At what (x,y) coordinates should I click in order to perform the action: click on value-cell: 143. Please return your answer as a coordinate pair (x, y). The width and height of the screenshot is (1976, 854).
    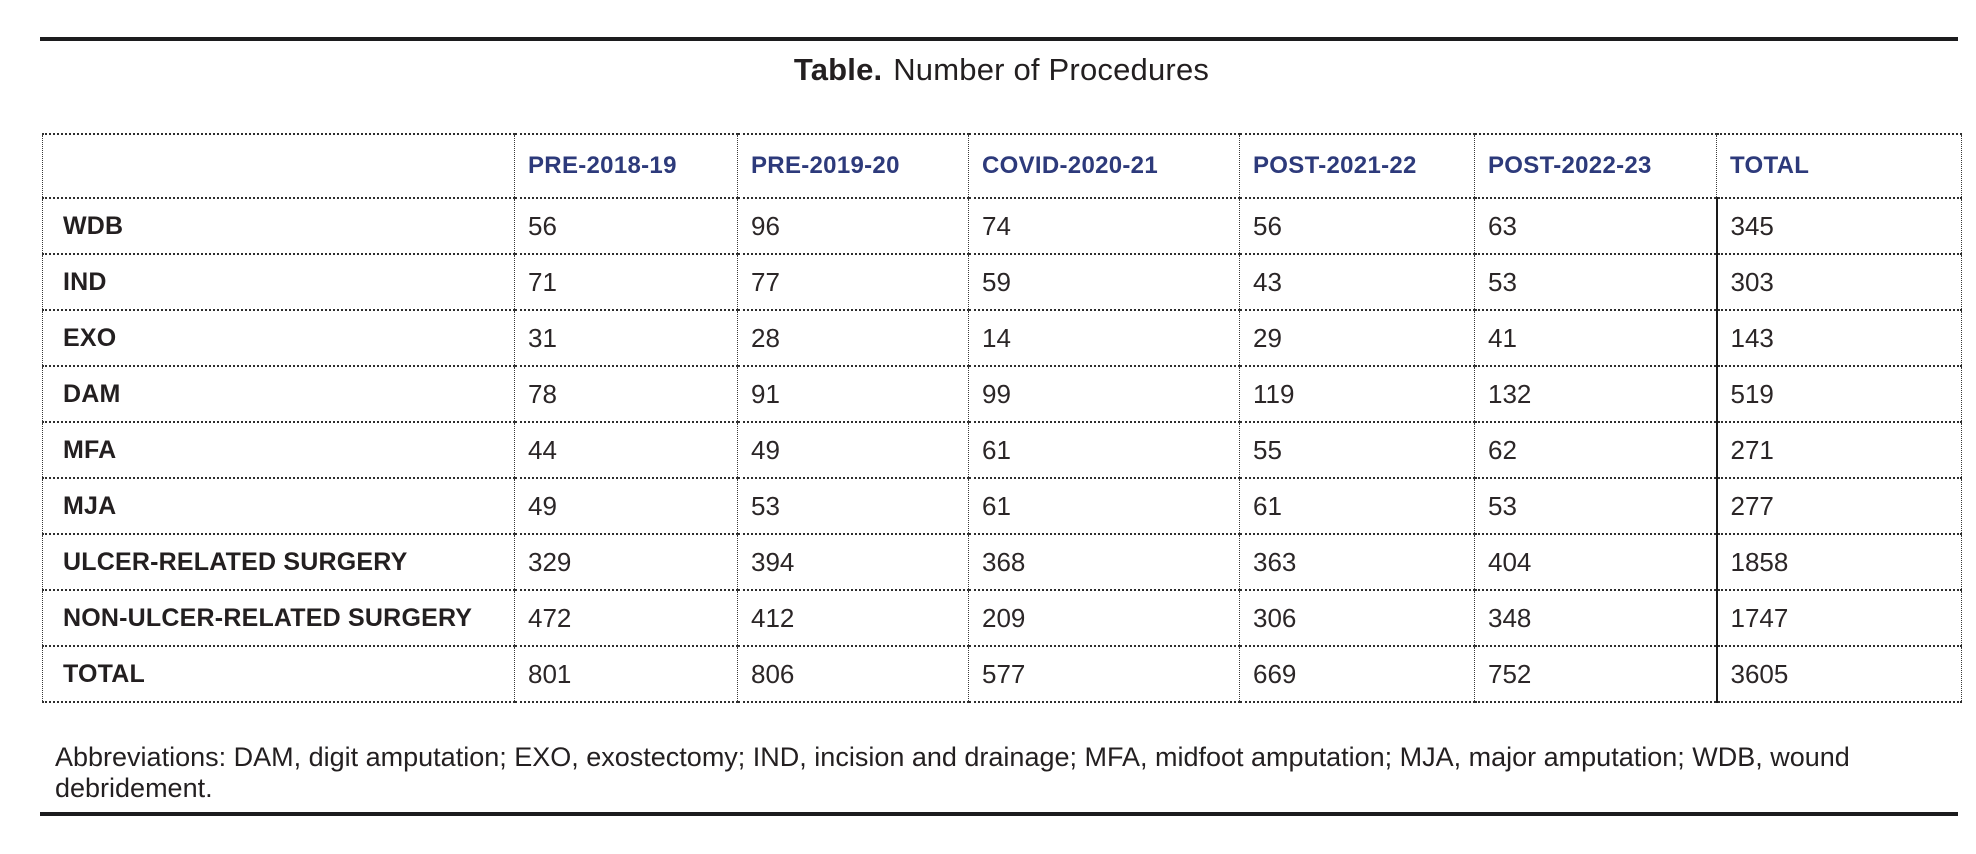
    Looking at the image, I should click on (1838, 338).